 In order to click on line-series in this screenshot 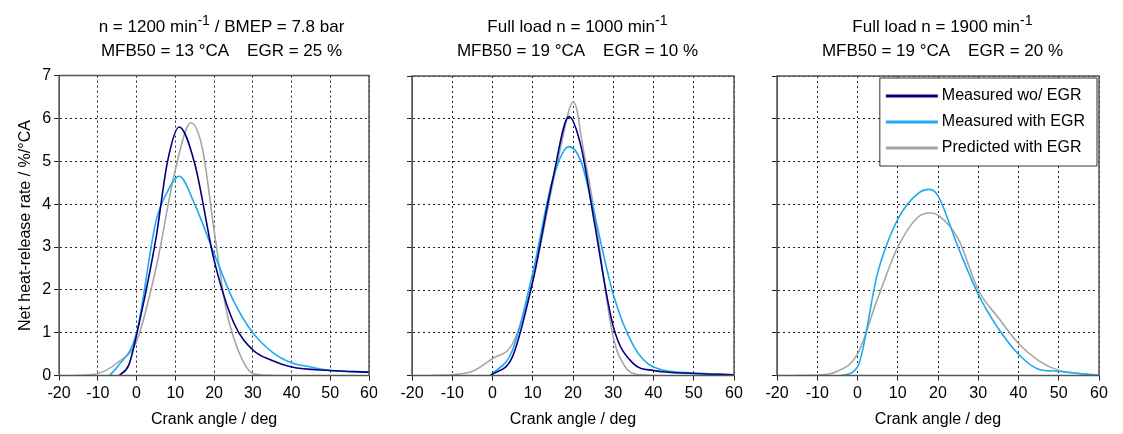, I will do `click(243, 250)`.